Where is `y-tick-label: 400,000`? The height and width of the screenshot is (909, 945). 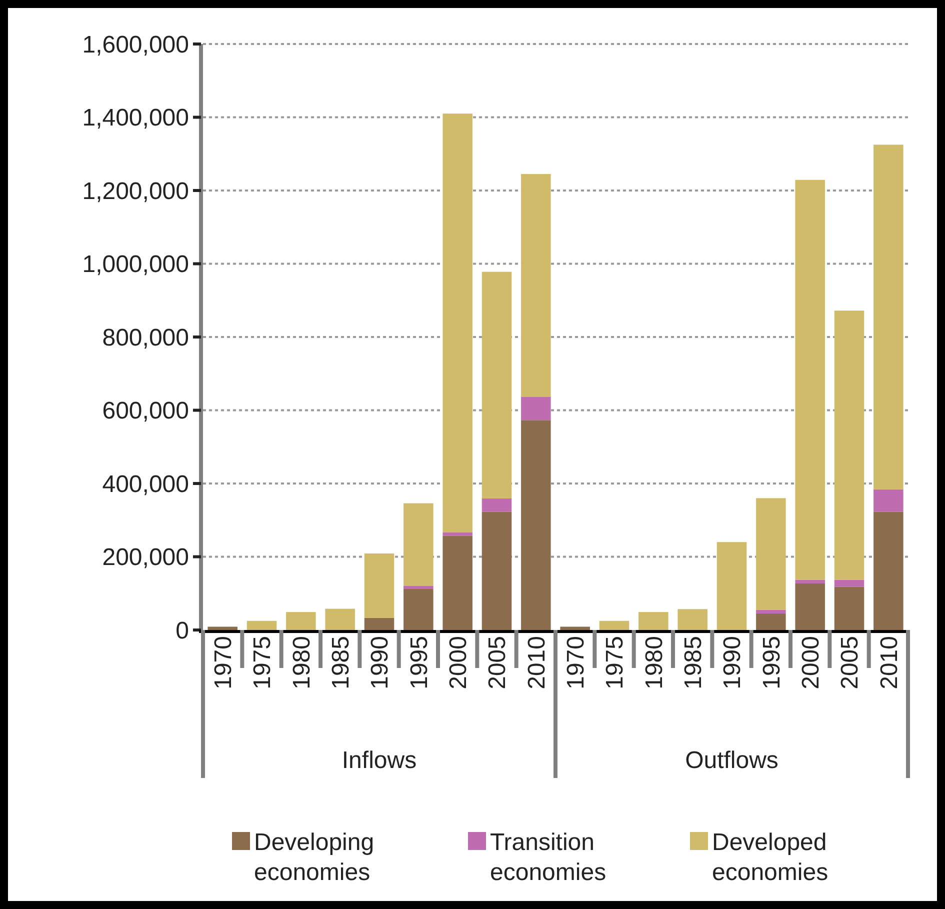 y-tick-label: 400,000 is located at coordinates (145, 484).